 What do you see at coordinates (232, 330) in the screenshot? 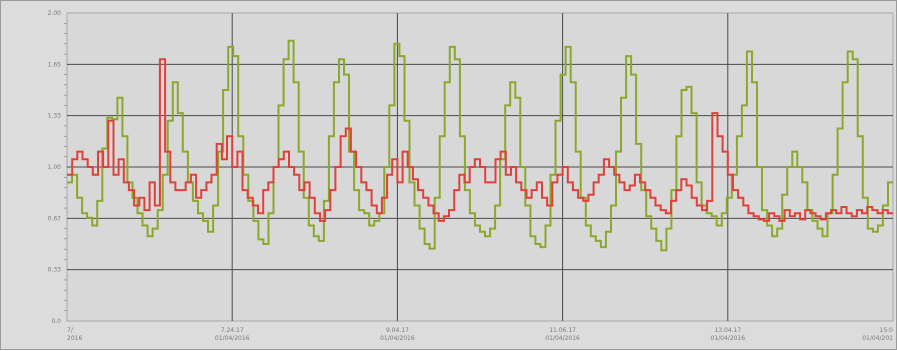
I see `x-tick-label: 7.24.17` at bounding box center [232, 330].